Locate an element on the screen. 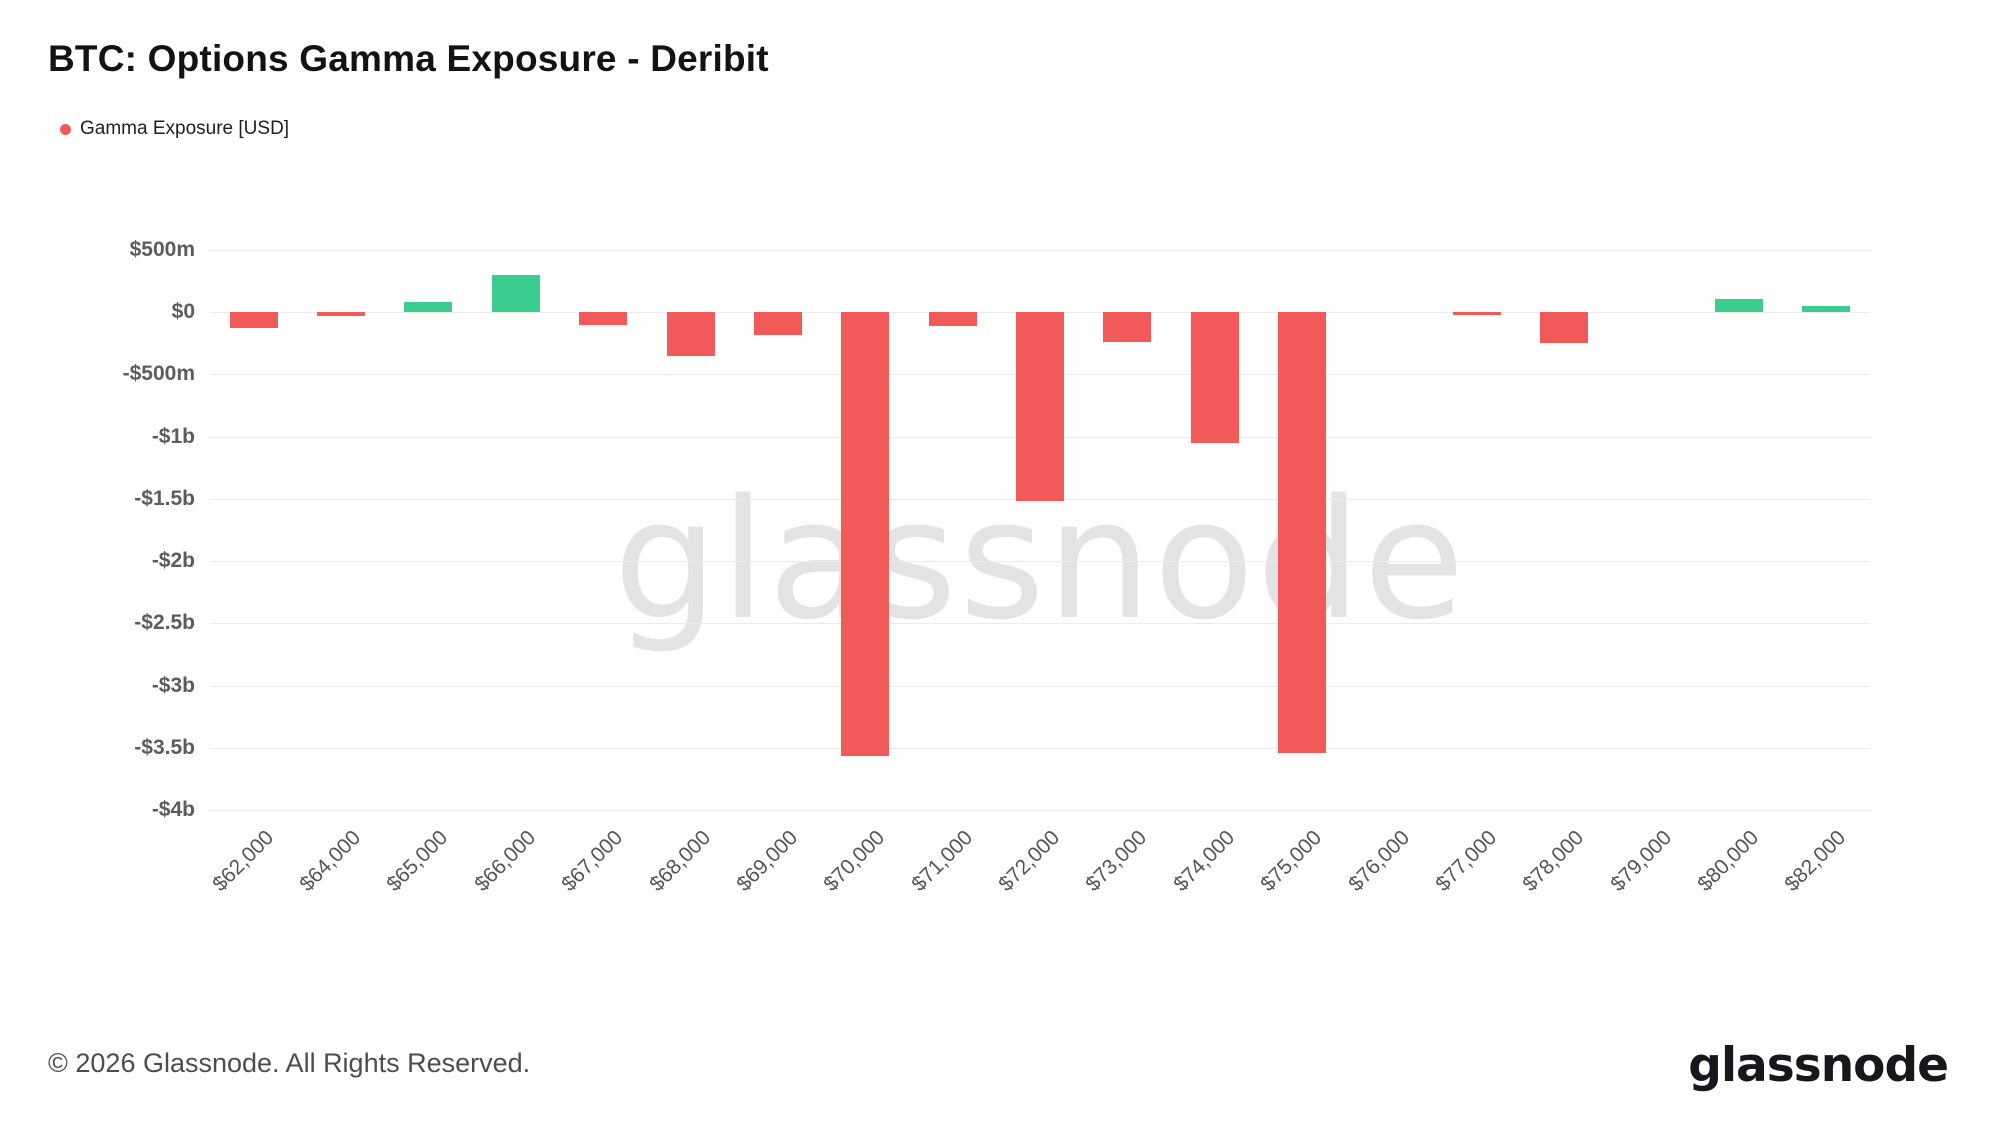 The width and height of the screenshot is (2000, 1125). legend-label: Gamma Exposure [USD] is located at coordinates (185, 128).